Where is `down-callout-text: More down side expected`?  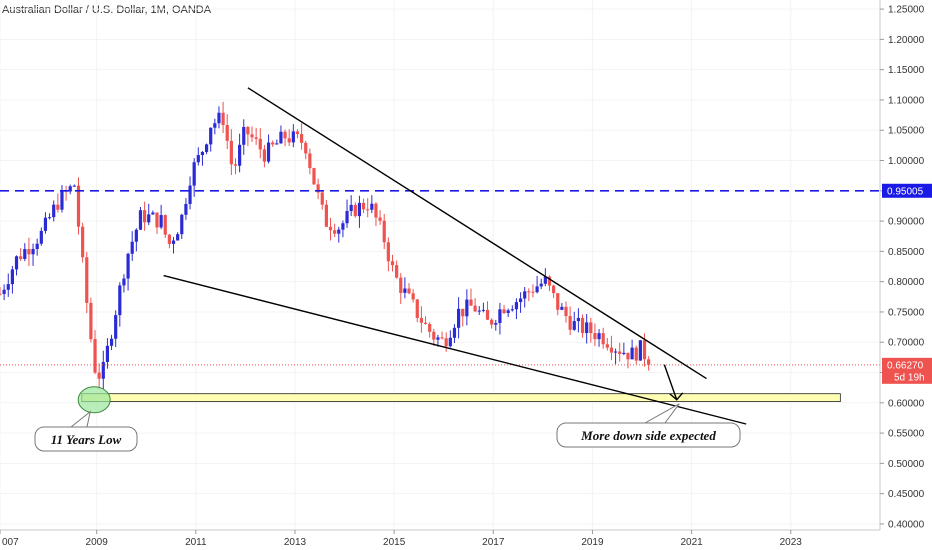
down-callout-text: More down side expected is located at coordinates (648, 435).